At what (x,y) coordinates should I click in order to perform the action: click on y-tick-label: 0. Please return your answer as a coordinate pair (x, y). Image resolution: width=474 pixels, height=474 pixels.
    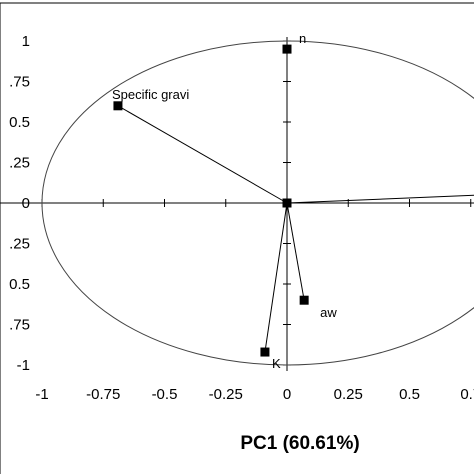
    Looking at the image, I should click on (26, 203).